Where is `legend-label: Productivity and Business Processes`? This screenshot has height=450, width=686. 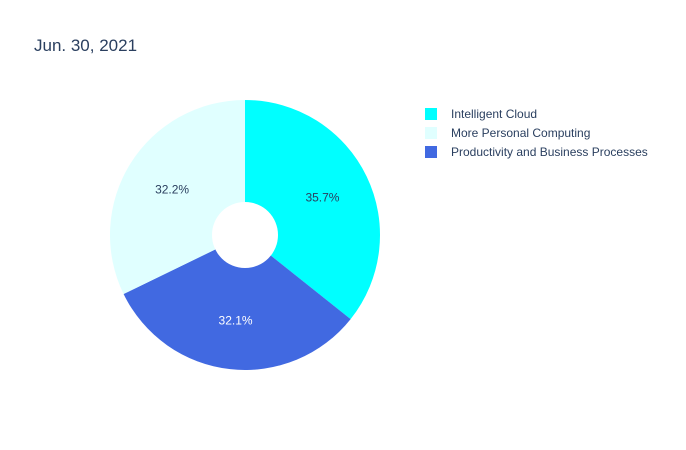
legend-label: Productivity and Business Processes is located at coordinates (549, 152).